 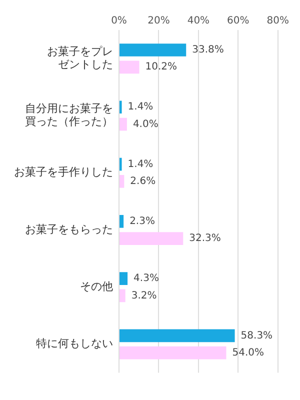 What do you see at coordinates (278, 21) in the screenshot?
I see `x-tick-label: 80%` at bounding box center [278, 21].